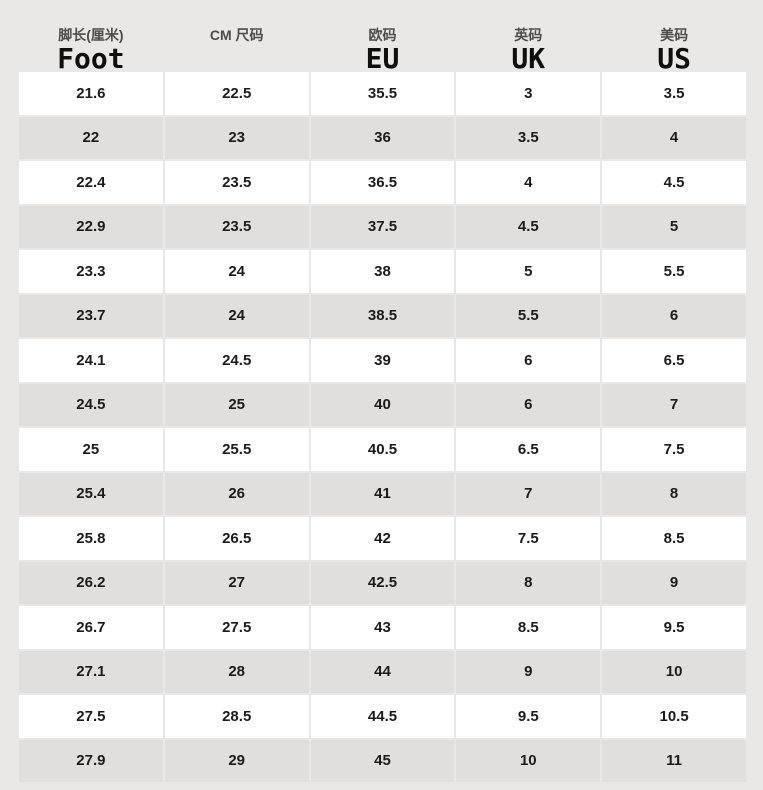 The image size is (763, 790). Describe the element at coordinates (382, 35) in the screenshot. I see `column-header-cn: 欧码` at that location.